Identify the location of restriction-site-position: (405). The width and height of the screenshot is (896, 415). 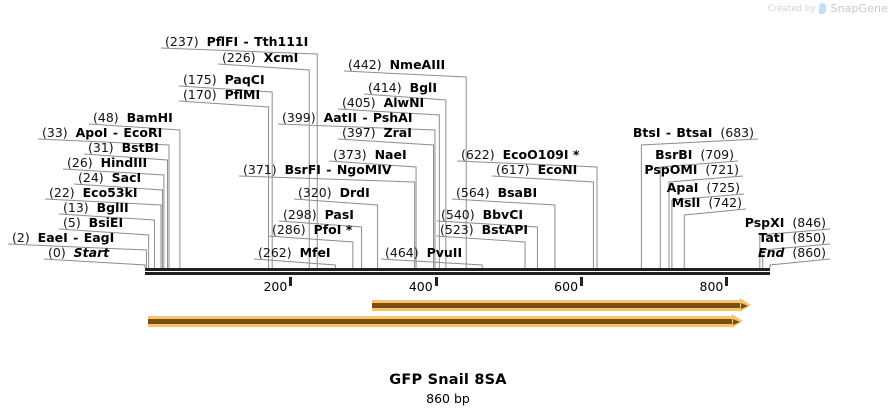
(359, 102).